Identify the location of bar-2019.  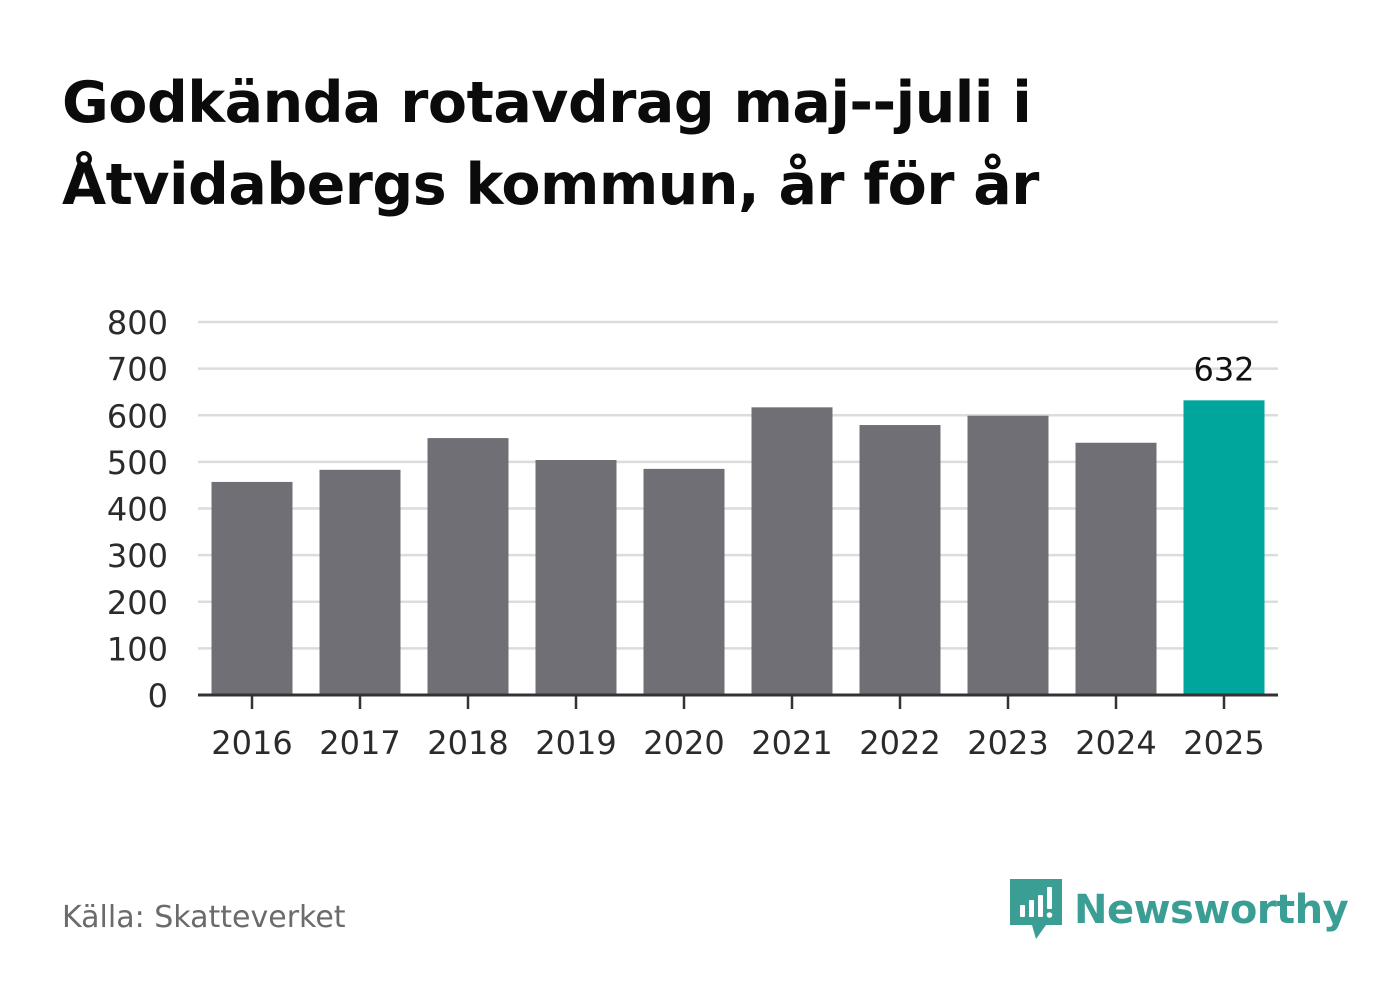
(576, 577).